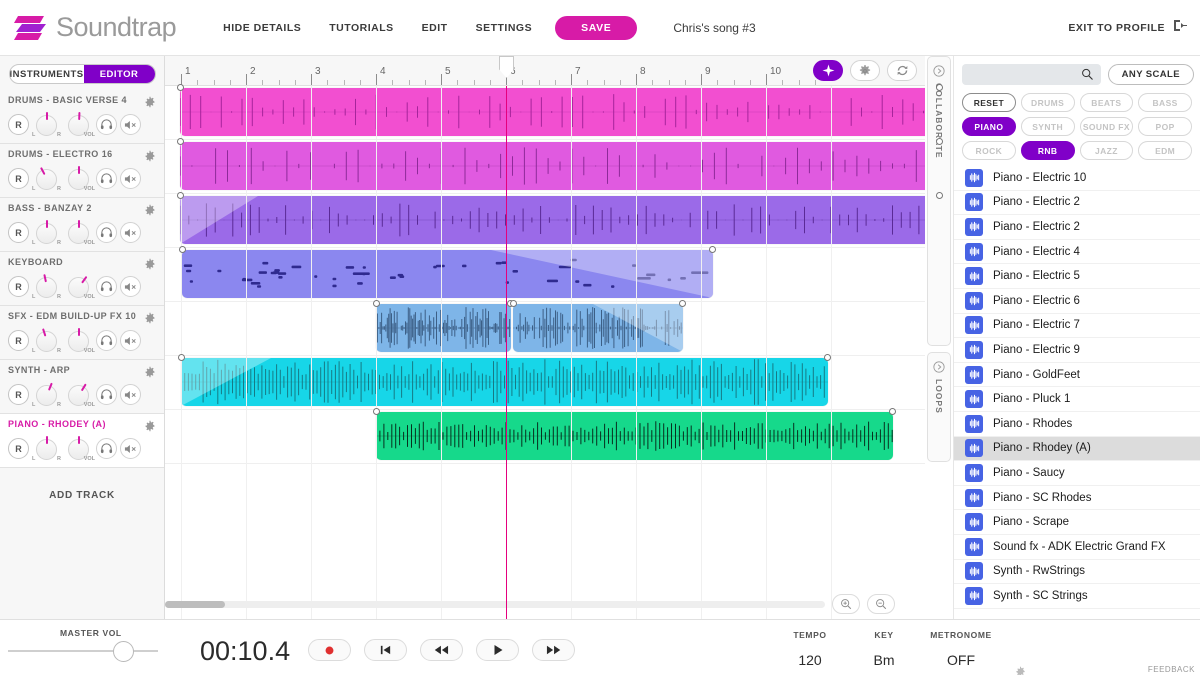 The height and width of the screenshot is (675, 1200). What do you see at coordinates (553, 650) in the screenshot?
I see `fast-forward-button` at bounding box center [553, 650].